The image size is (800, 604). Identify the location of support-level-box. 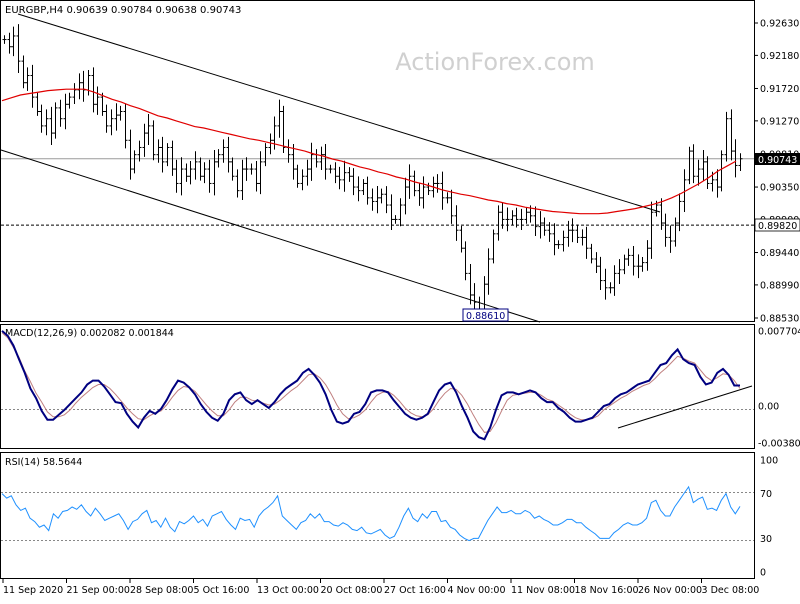
(777, 225).